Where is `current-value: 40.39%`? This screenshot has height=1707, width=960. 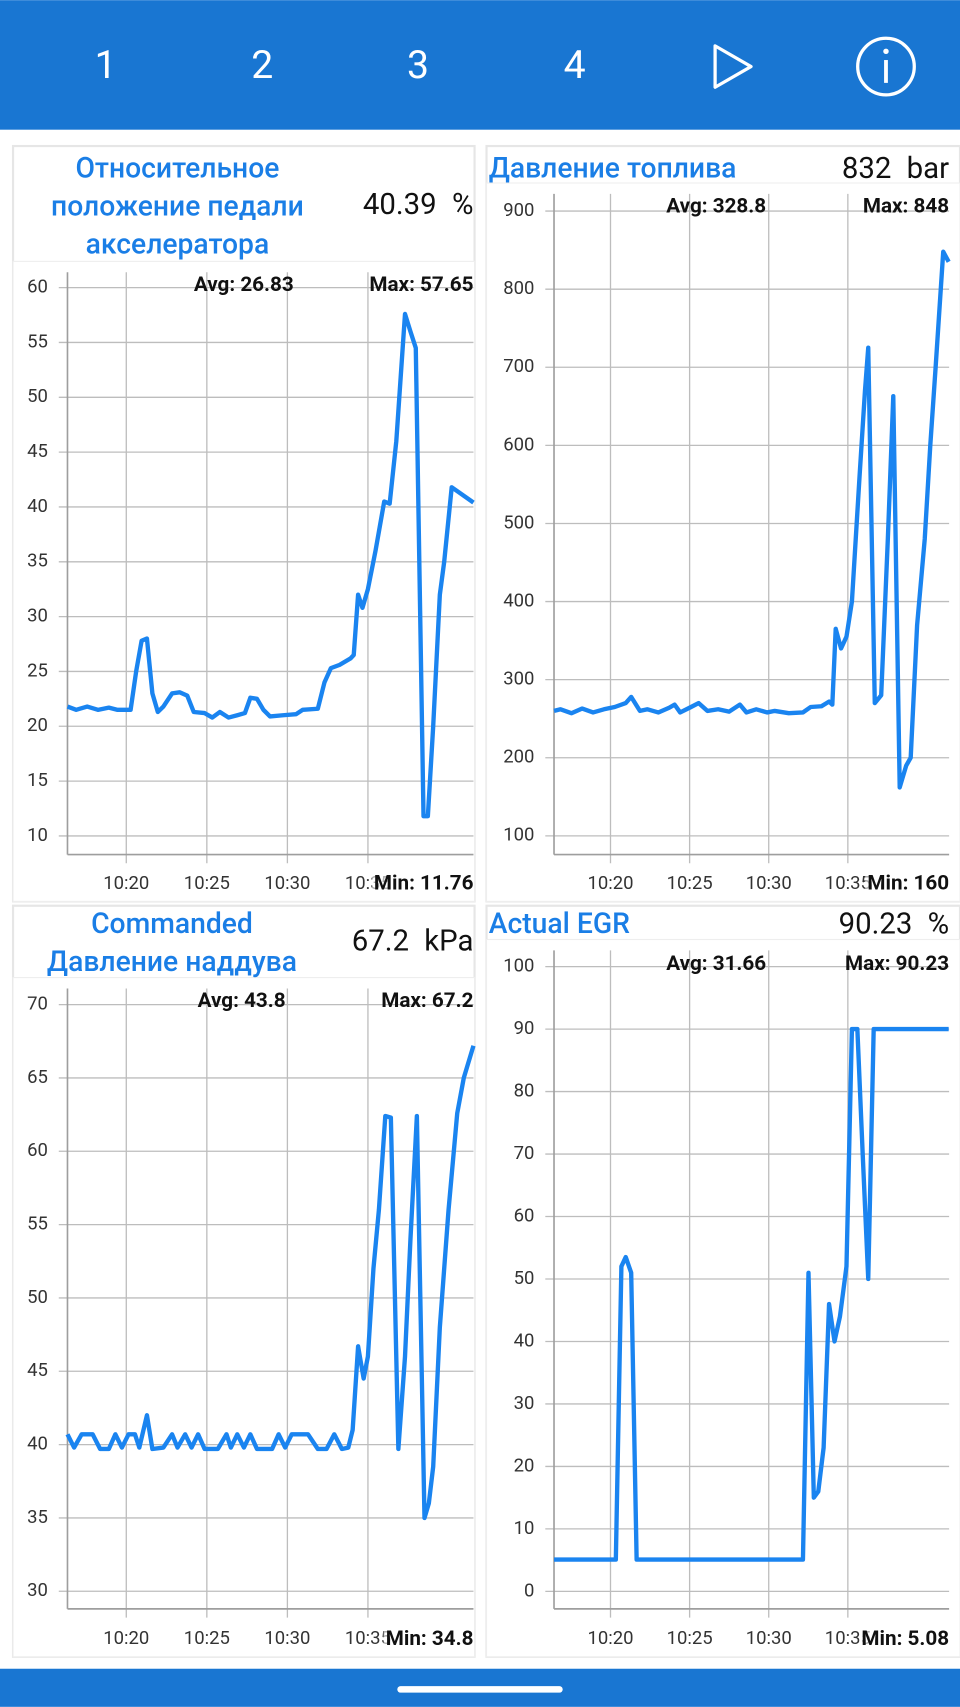 current-value: 40.39% is located at coordinates (418, 205).